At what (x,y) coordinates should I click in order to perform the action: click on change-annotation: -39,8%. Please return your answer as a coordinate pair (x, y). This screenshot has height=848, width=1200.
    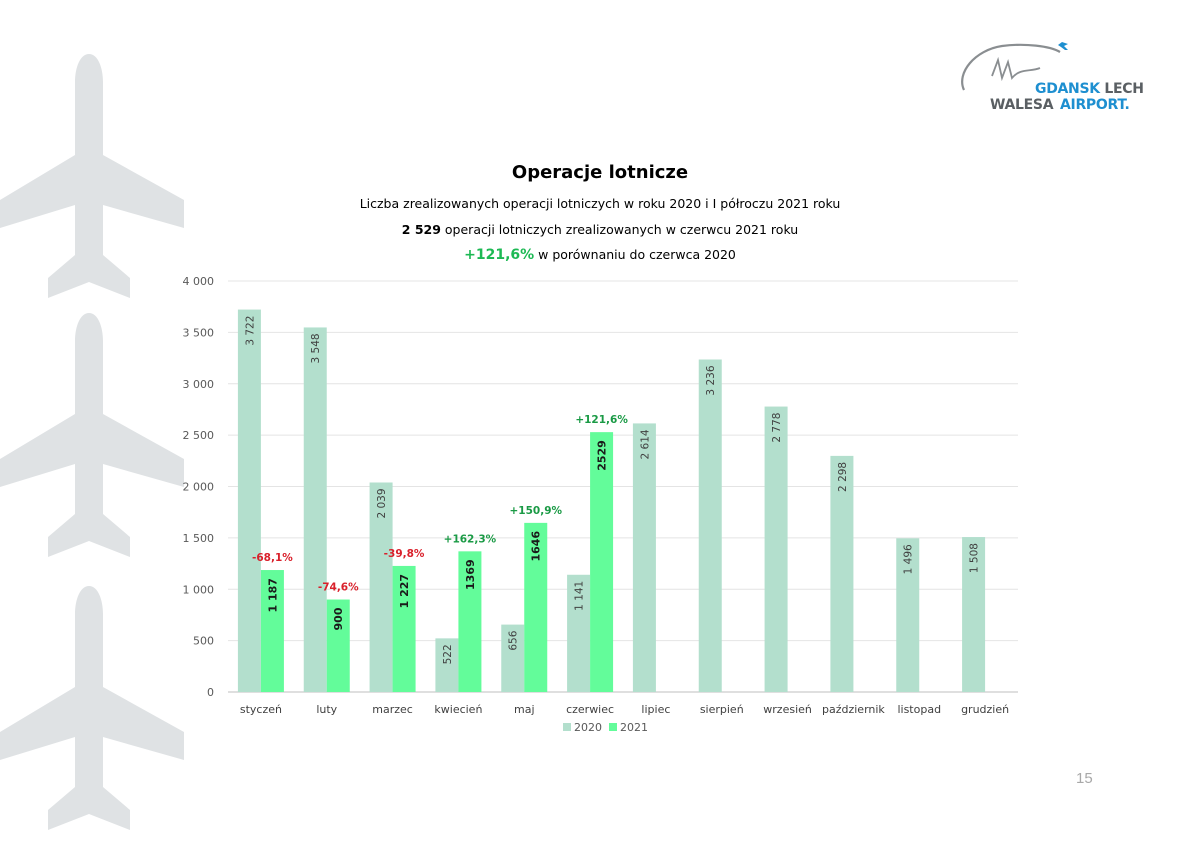
    Looking at the image, I should click on (404, 554).